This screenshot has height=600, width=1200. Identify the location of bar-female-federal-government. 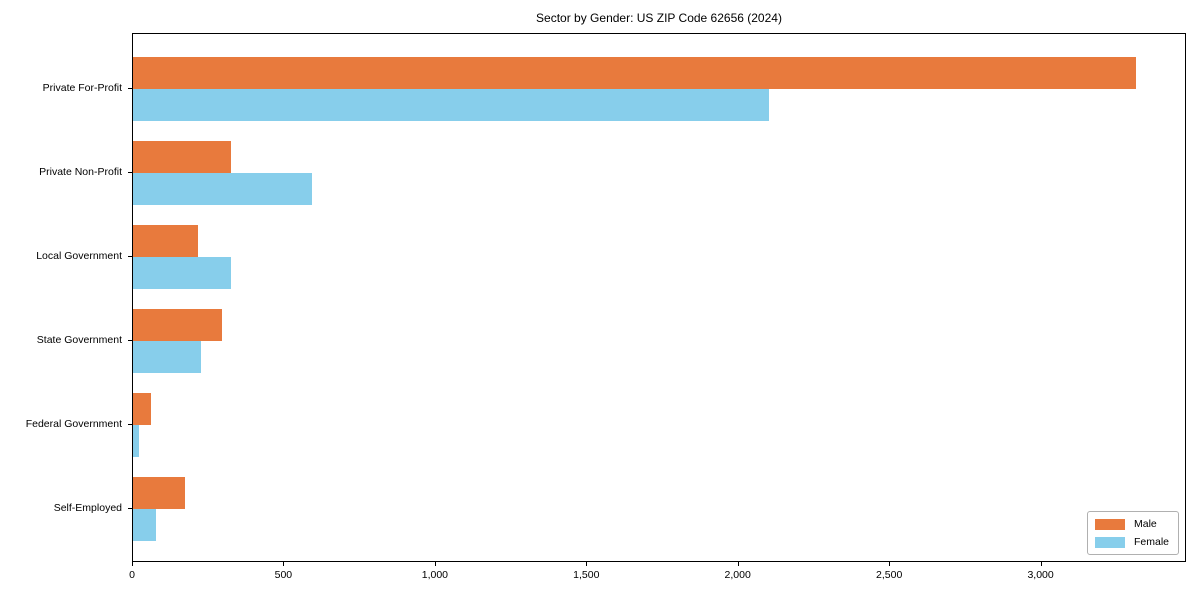
(136, 441).